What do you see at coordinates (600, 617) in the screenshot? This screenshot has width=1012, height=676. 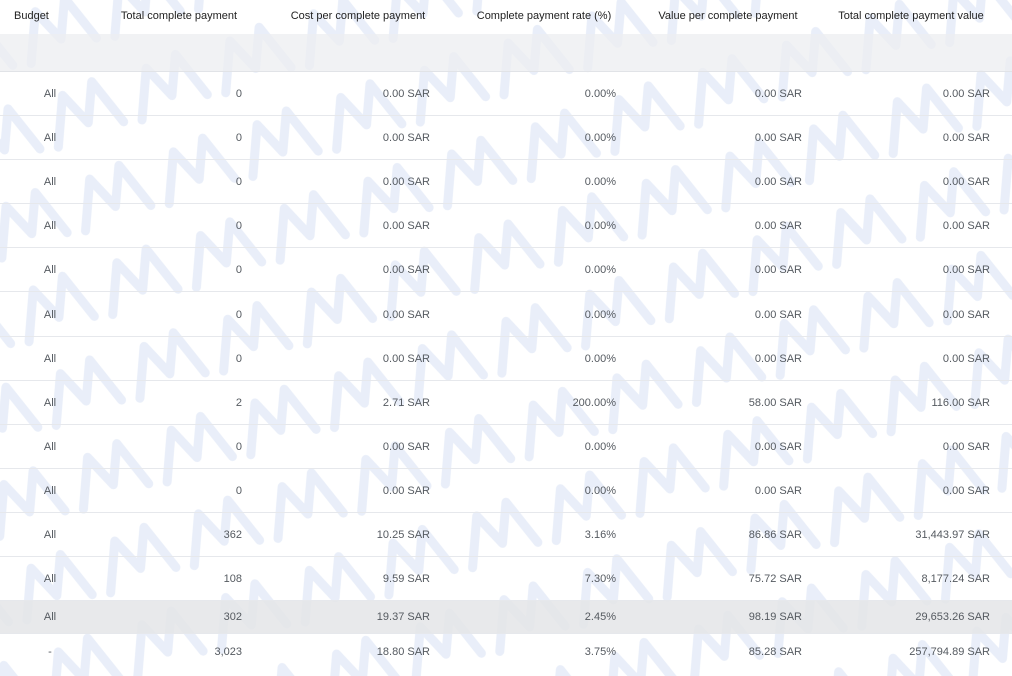 I see `cell-complete-payment-rate: 2.45%` at bounding box center [600, 617].